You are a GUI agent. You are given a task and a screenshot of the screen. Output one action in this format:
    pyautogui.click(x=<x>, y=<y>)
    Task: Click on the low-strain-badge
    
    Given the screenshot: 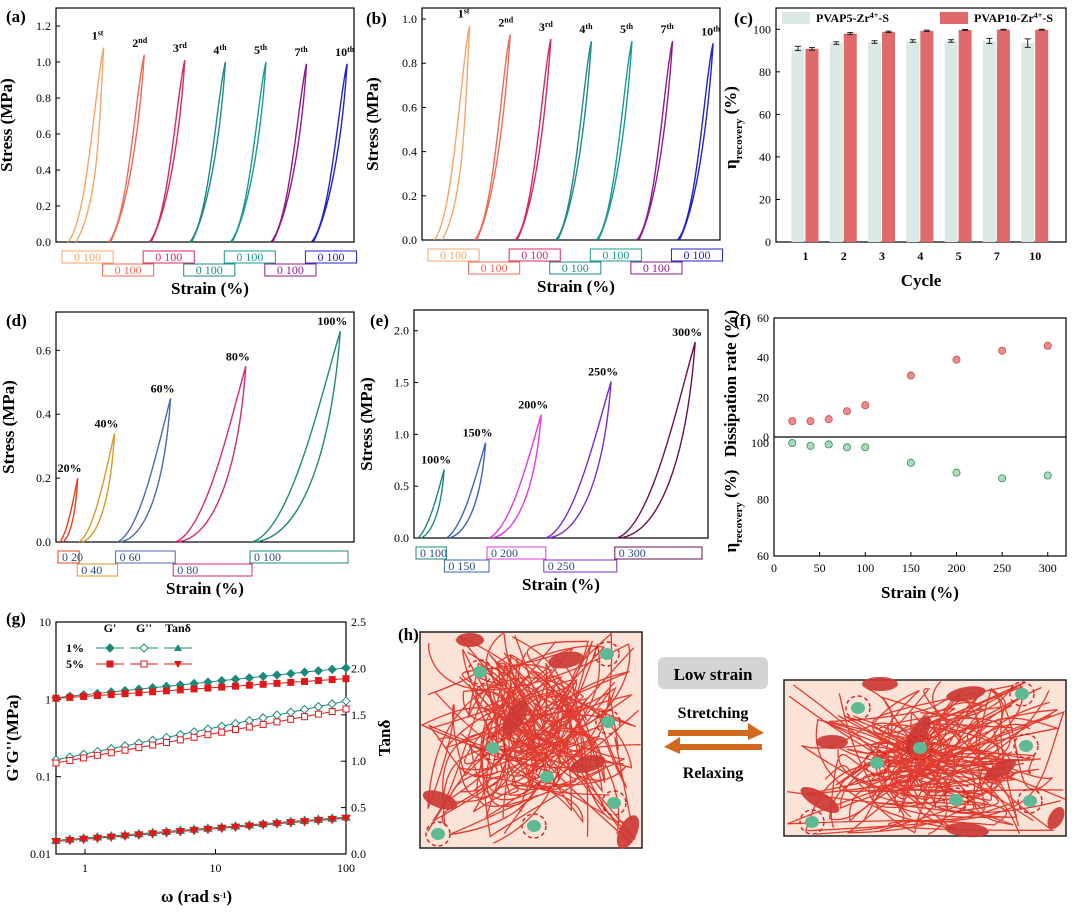 What is the action you would take?
    pyautogui.click(x=713, y=673)
    